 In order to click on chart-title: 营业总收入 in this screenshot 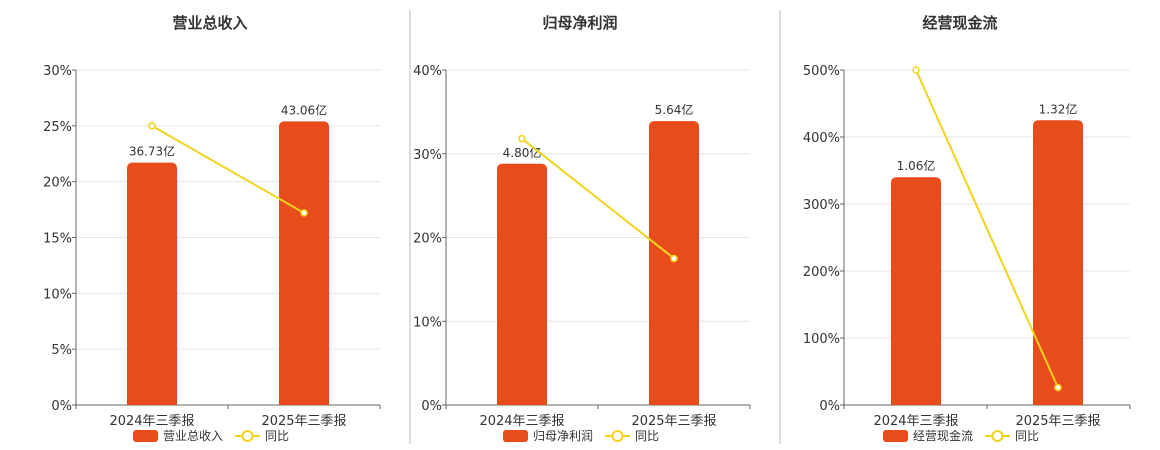, I will do `click(209, 23)`.